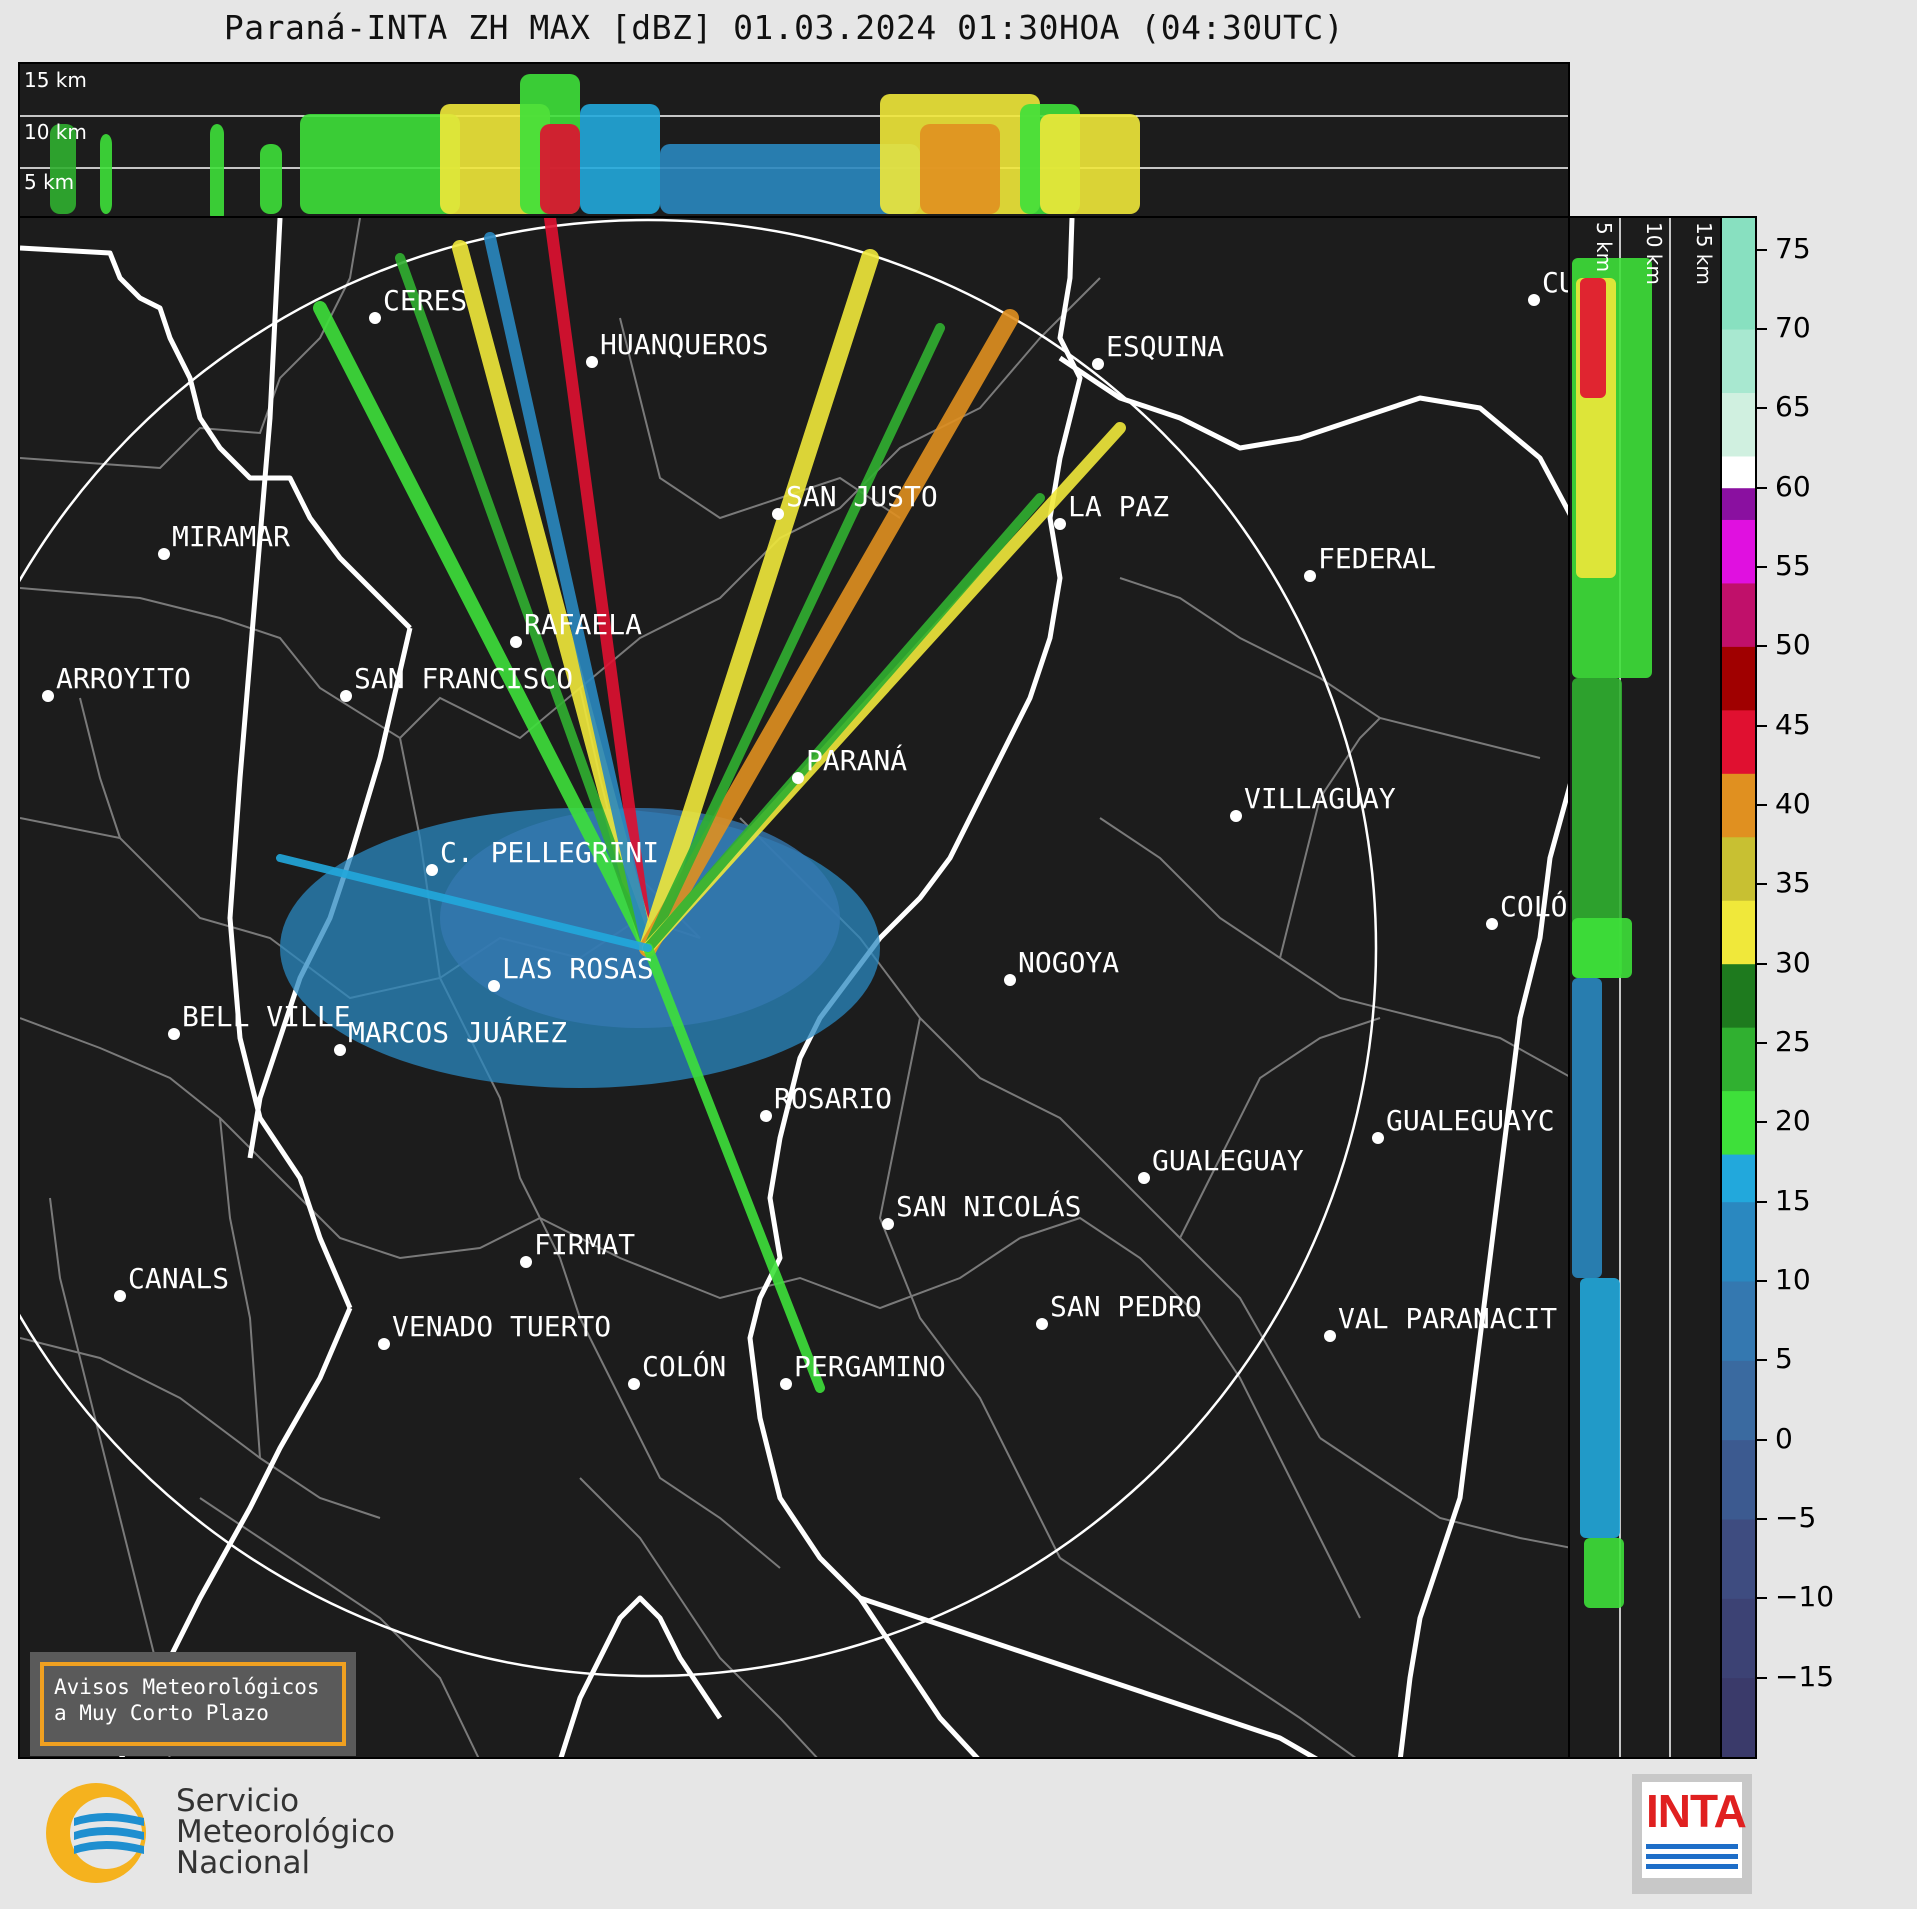  Describe the element at coordinates (1696, 1811) in the screenshot. I see `inta-logo-text: INTA` at that location.